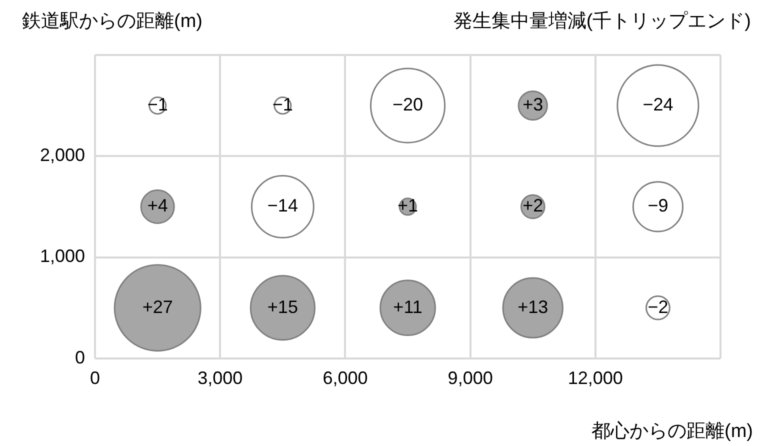 This screenshot has height=446, width=765. Describe the element at coordinates (282, 306) in the screenshot. I see `annotation: +15` at that location.